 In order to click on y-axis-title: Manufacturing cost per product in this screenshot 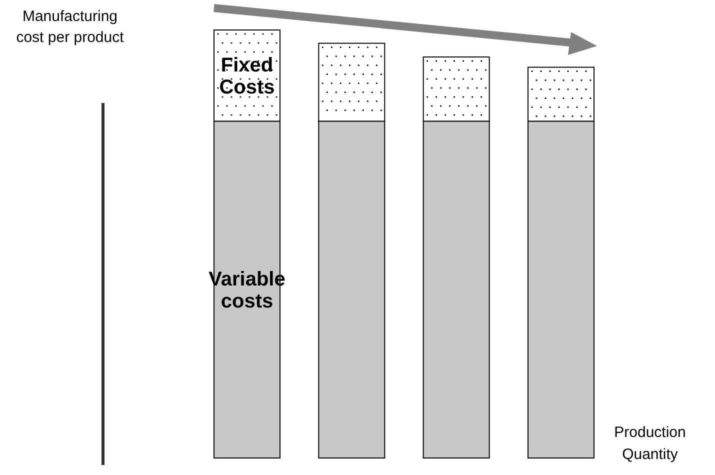, I will do `click(70, 27)`.